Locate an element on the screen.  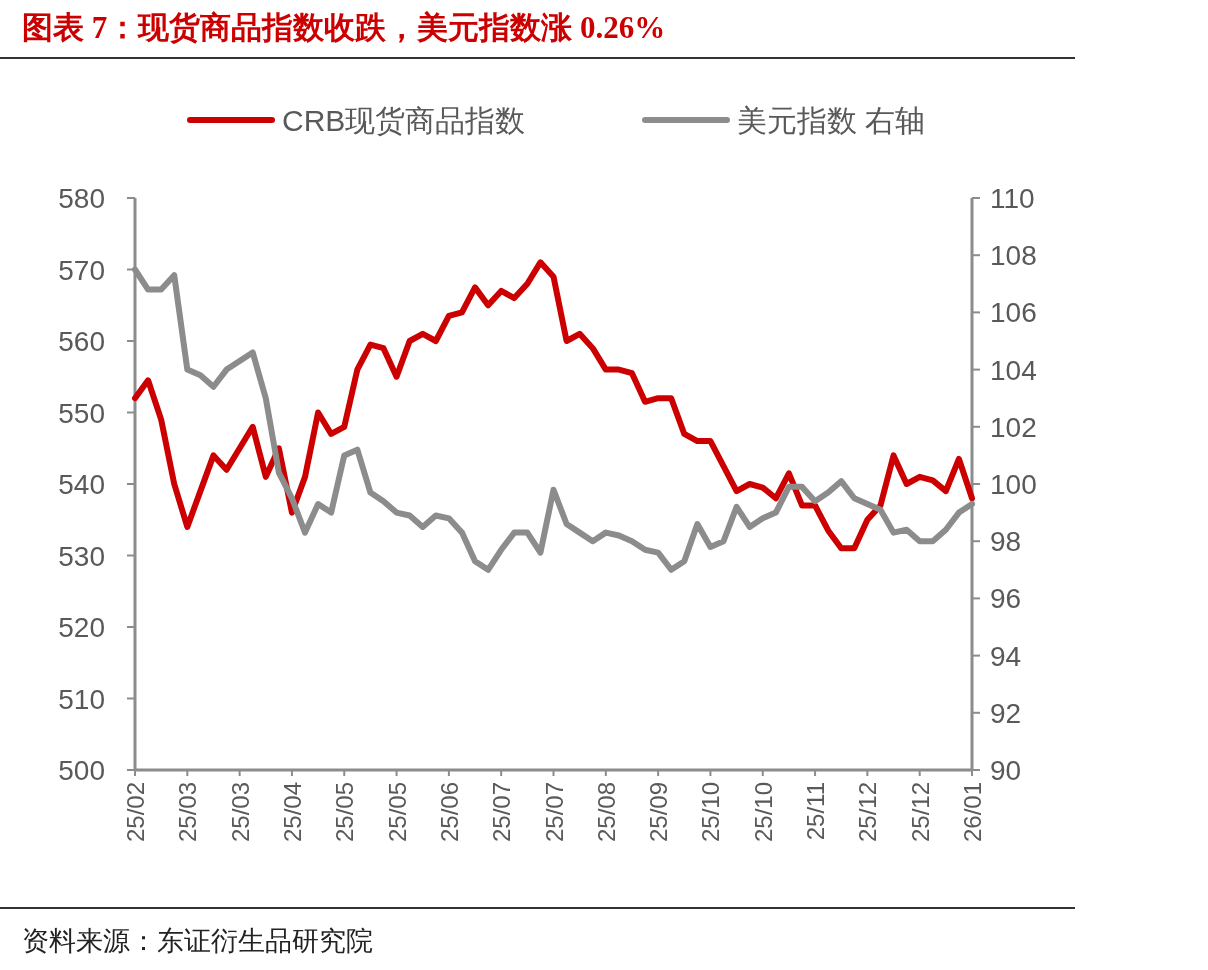
annotation: 资料来源：东证衍生品研究院 is located at coordinates (197, 941).